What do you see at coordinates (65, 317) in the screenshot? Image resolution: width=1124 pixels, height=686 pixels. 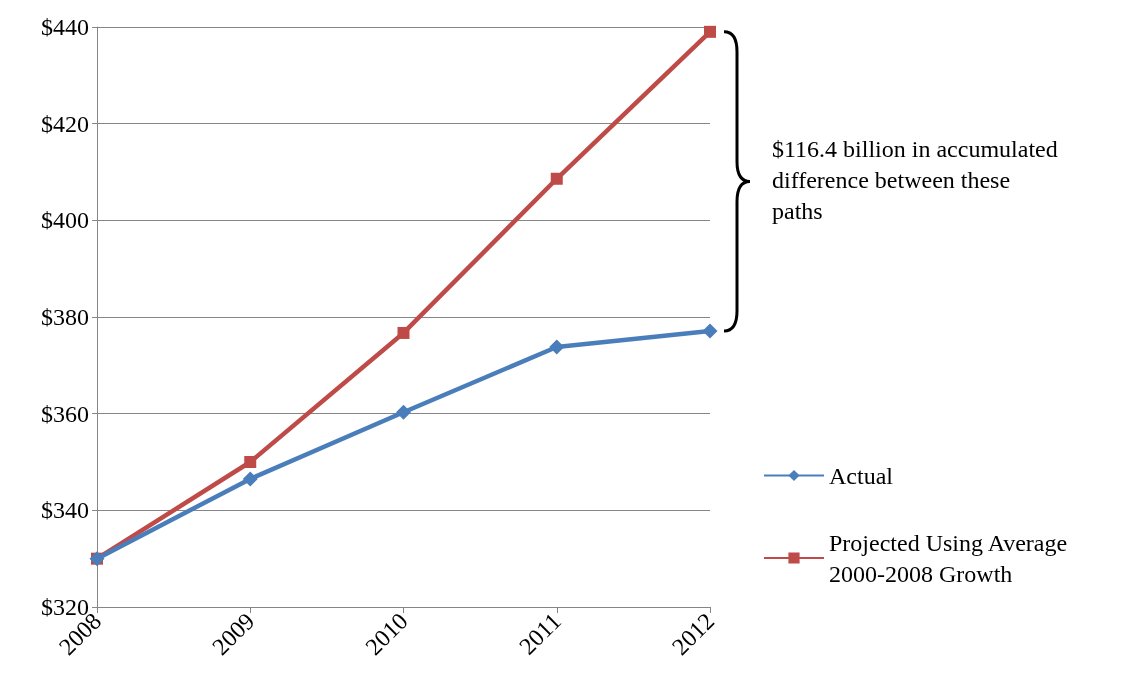 I see `y-tick-label: $380` at bounding box center [65, 317].